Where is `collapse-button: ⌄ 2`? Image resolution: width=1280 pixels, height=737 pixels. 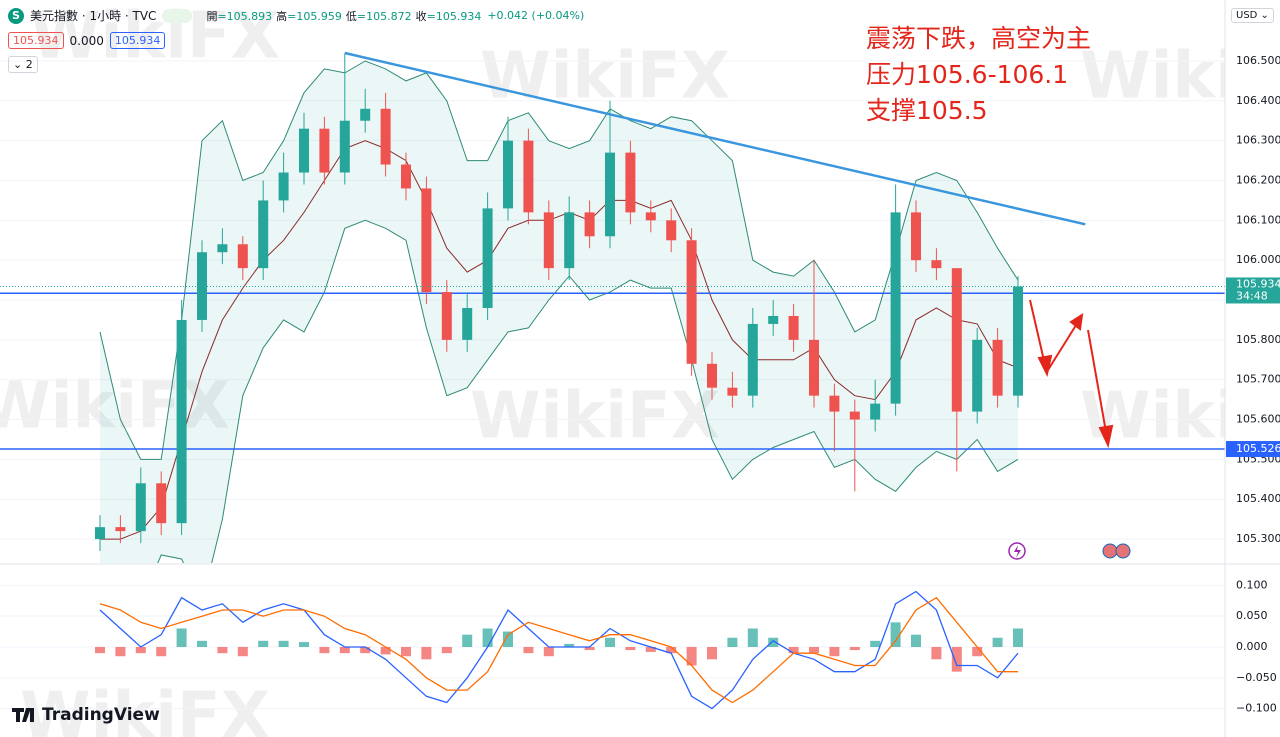 collapse-button: ⌄ 2 is located at coordinates (23, 64).